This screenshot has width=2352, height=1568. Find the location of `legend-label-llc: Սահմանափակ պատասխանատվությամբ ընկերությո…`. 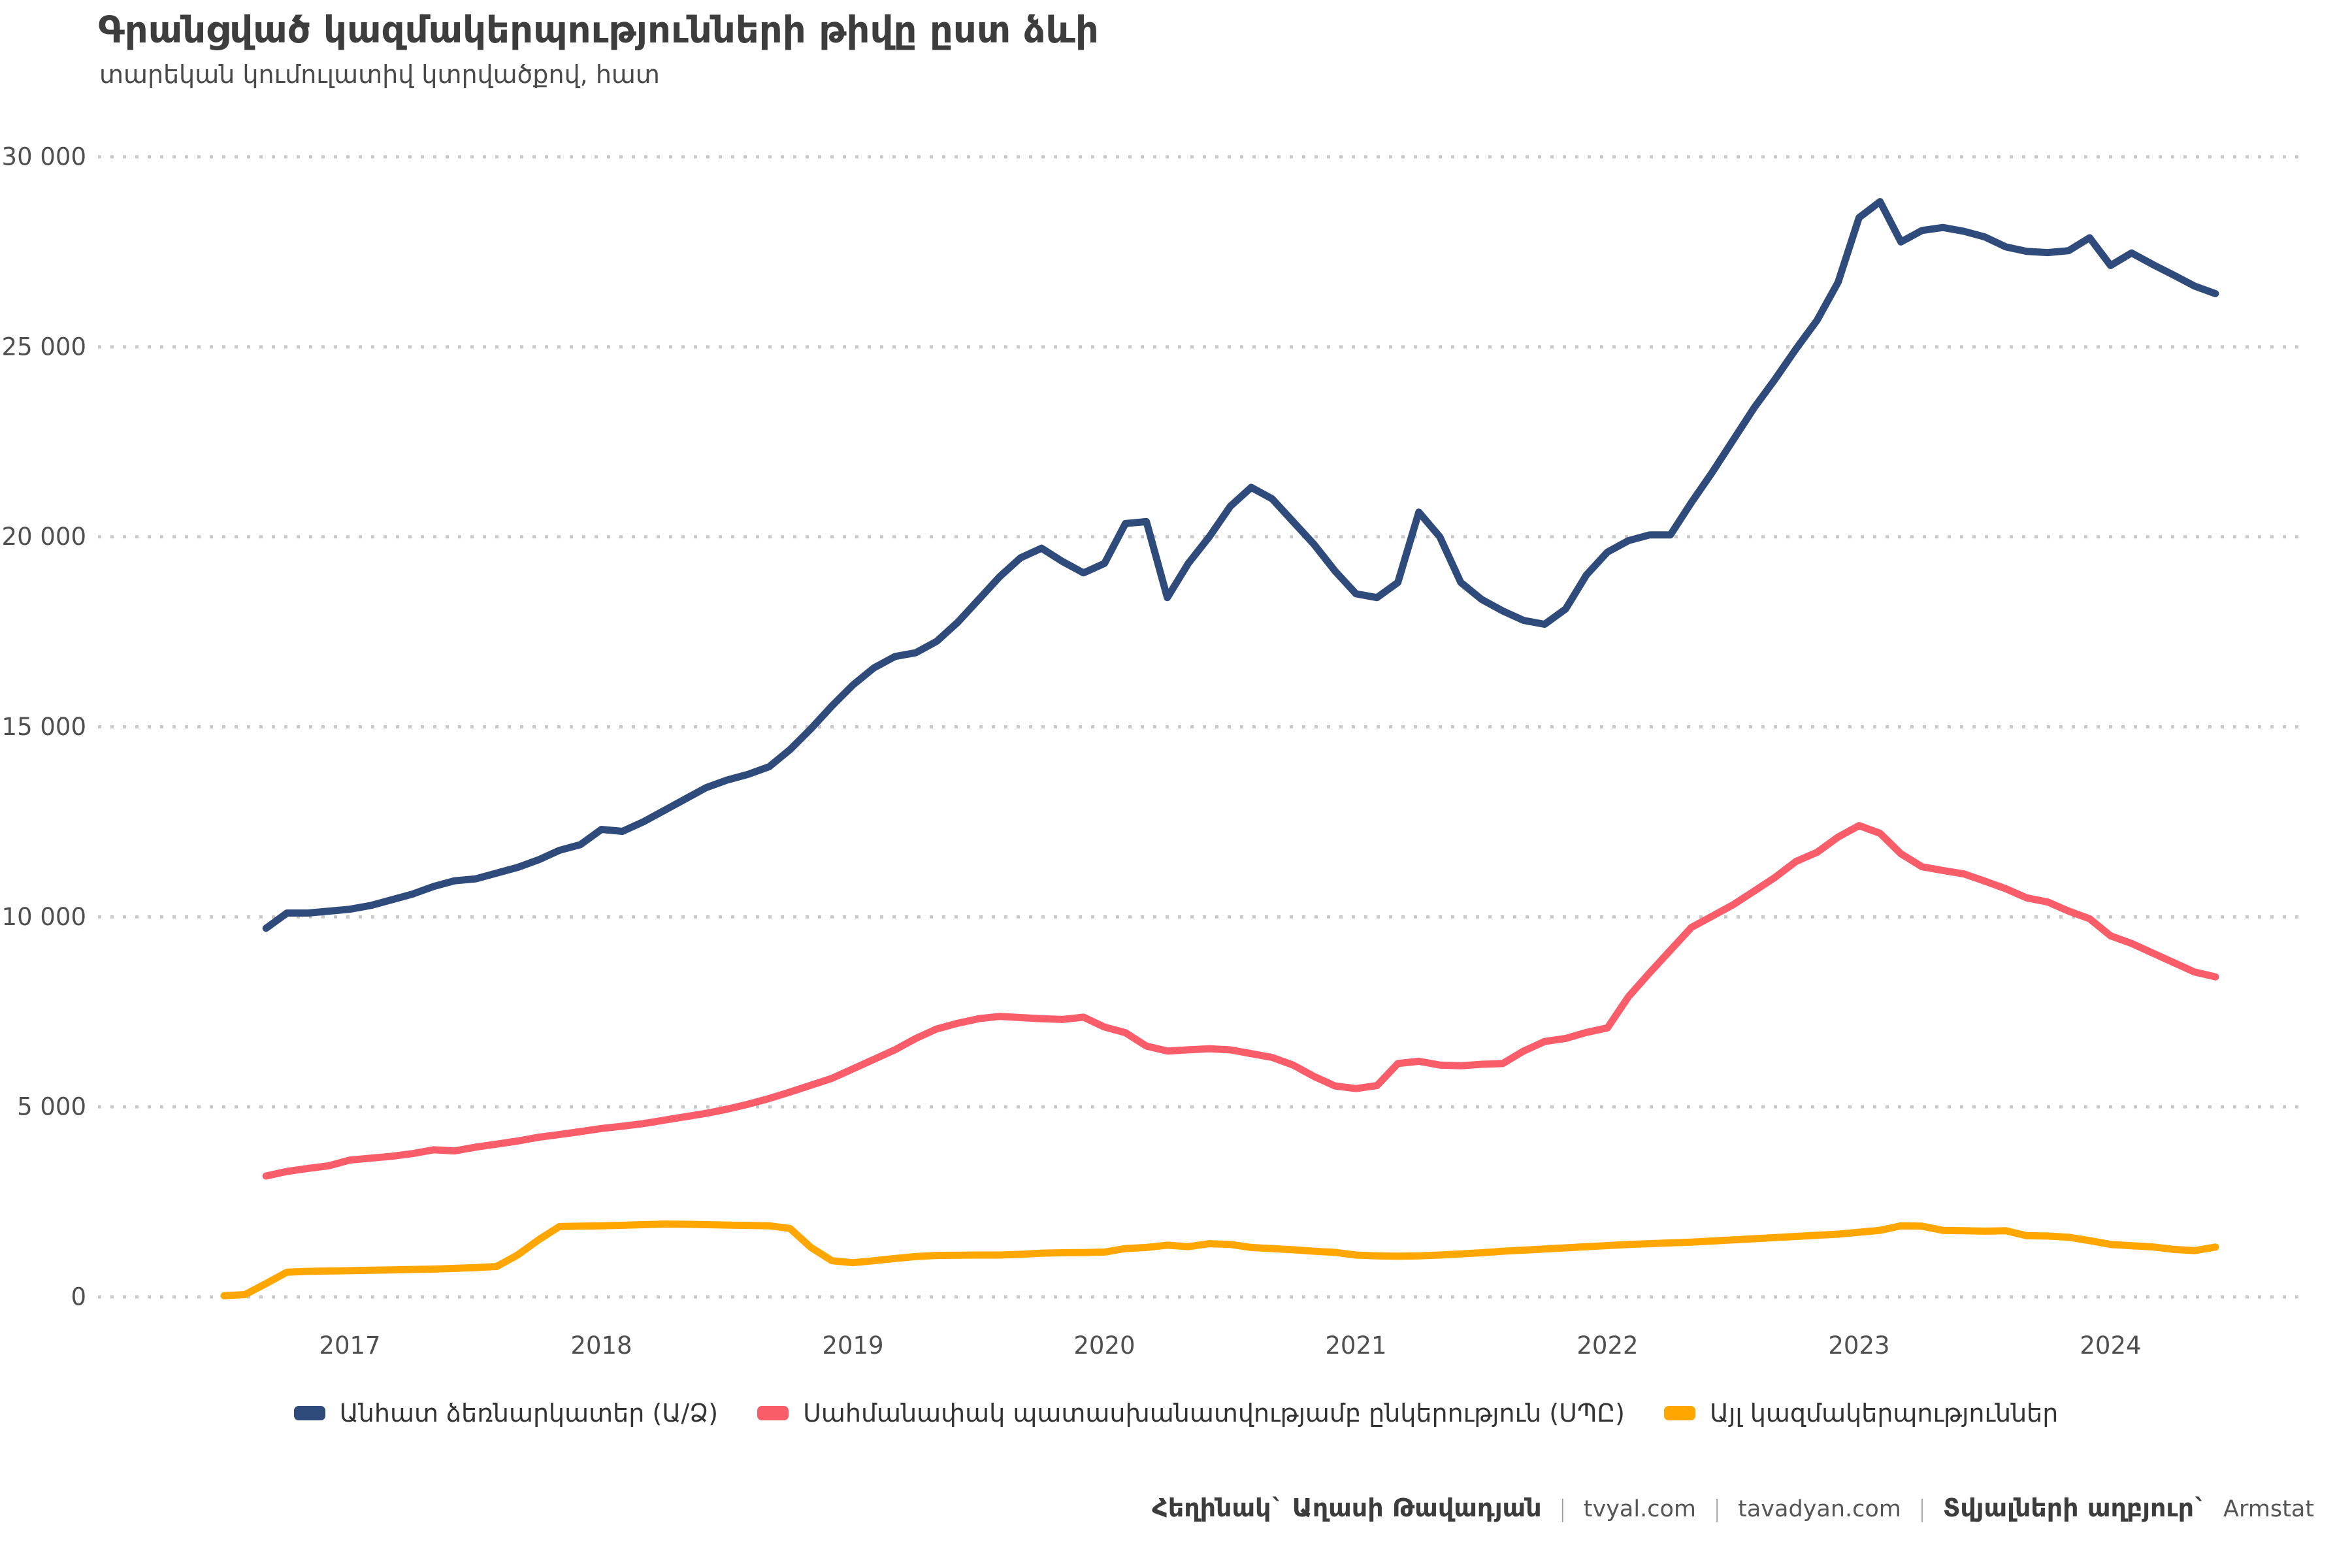

legend-label-llc: Սահմանափակ պատասխանատվությամբ ընկերությո… is located at coordinates (1214, 1413).